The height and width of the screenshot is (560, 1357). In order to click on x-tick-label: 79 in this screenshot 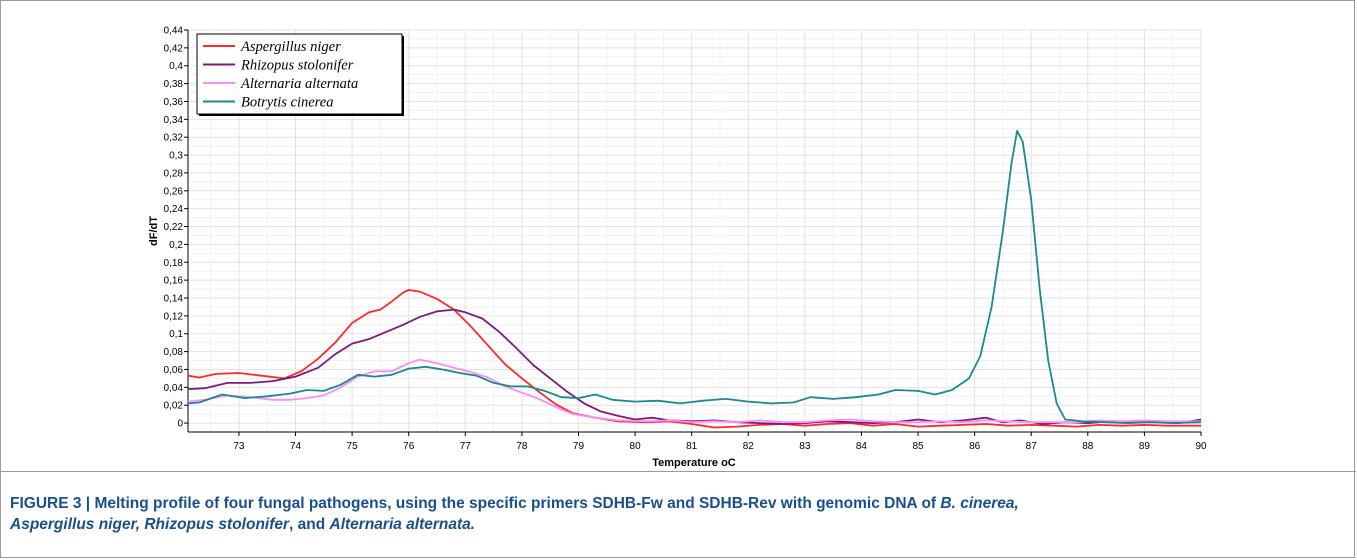, I will do `click(579, 446)`.